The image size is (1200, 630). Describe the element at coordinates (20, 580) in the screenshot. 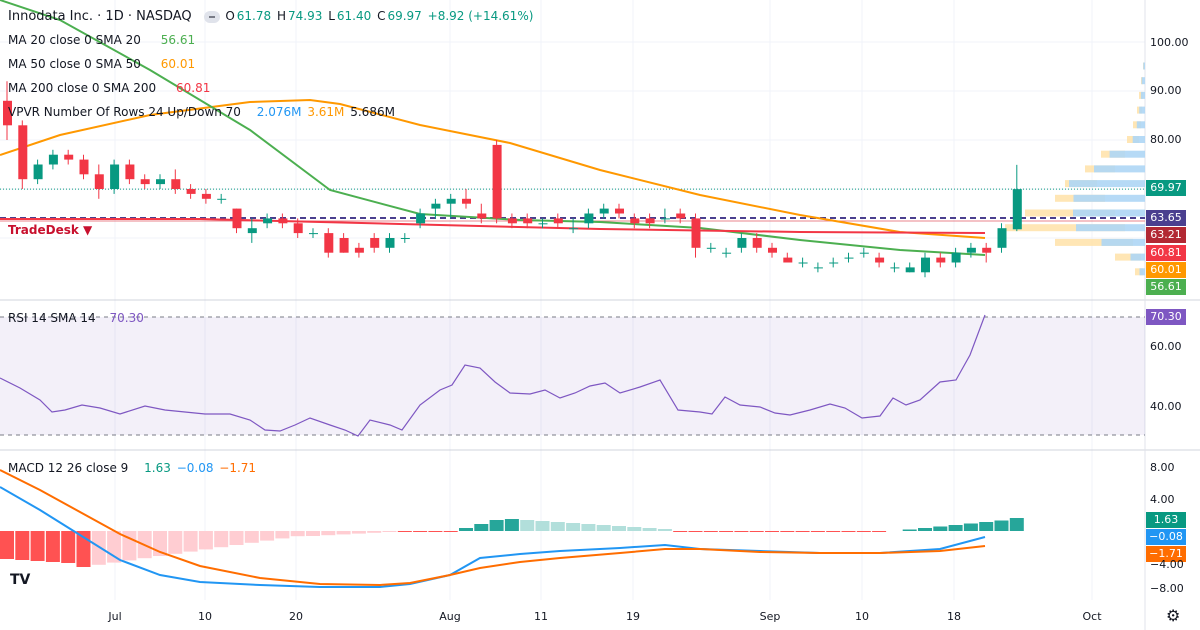

I see `tradingview-logo: TV` at that location.